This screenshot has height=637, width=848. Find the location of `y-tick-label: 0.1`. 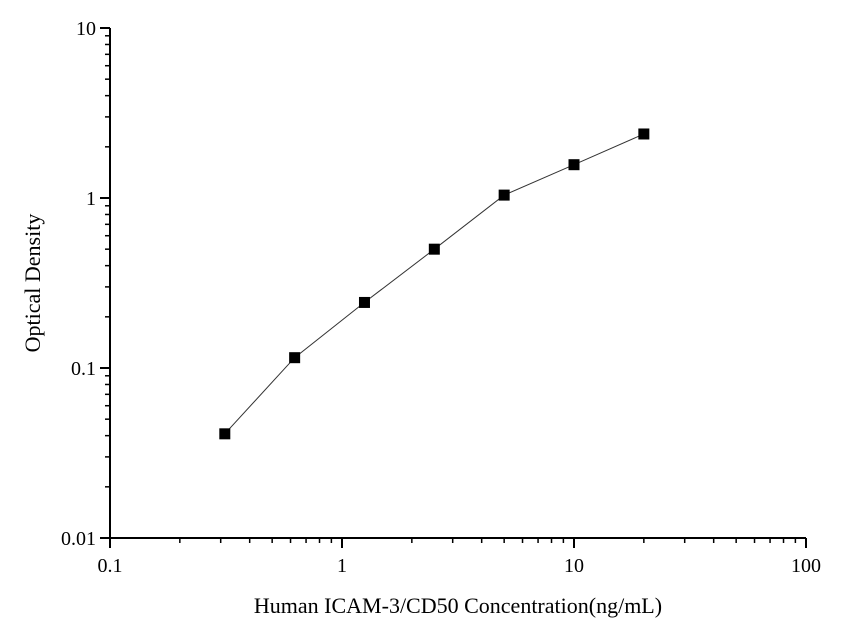

y-tick-label: 0.1 is located at coordinates (83, 369).